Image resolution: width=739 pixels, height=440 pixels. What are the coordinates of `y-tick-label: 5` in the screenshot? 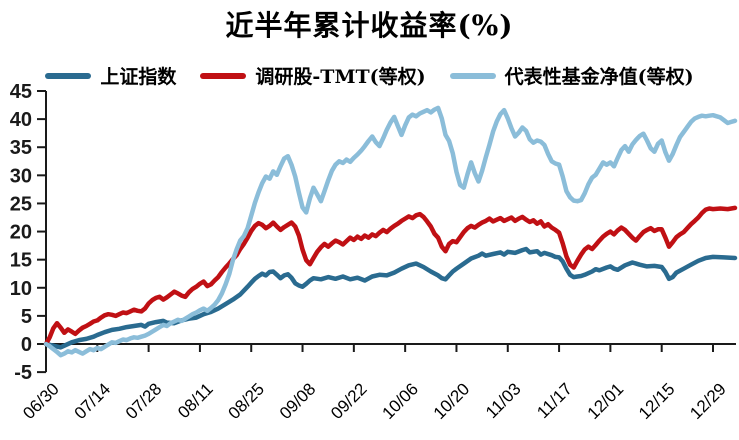 It's located at (26, 317).